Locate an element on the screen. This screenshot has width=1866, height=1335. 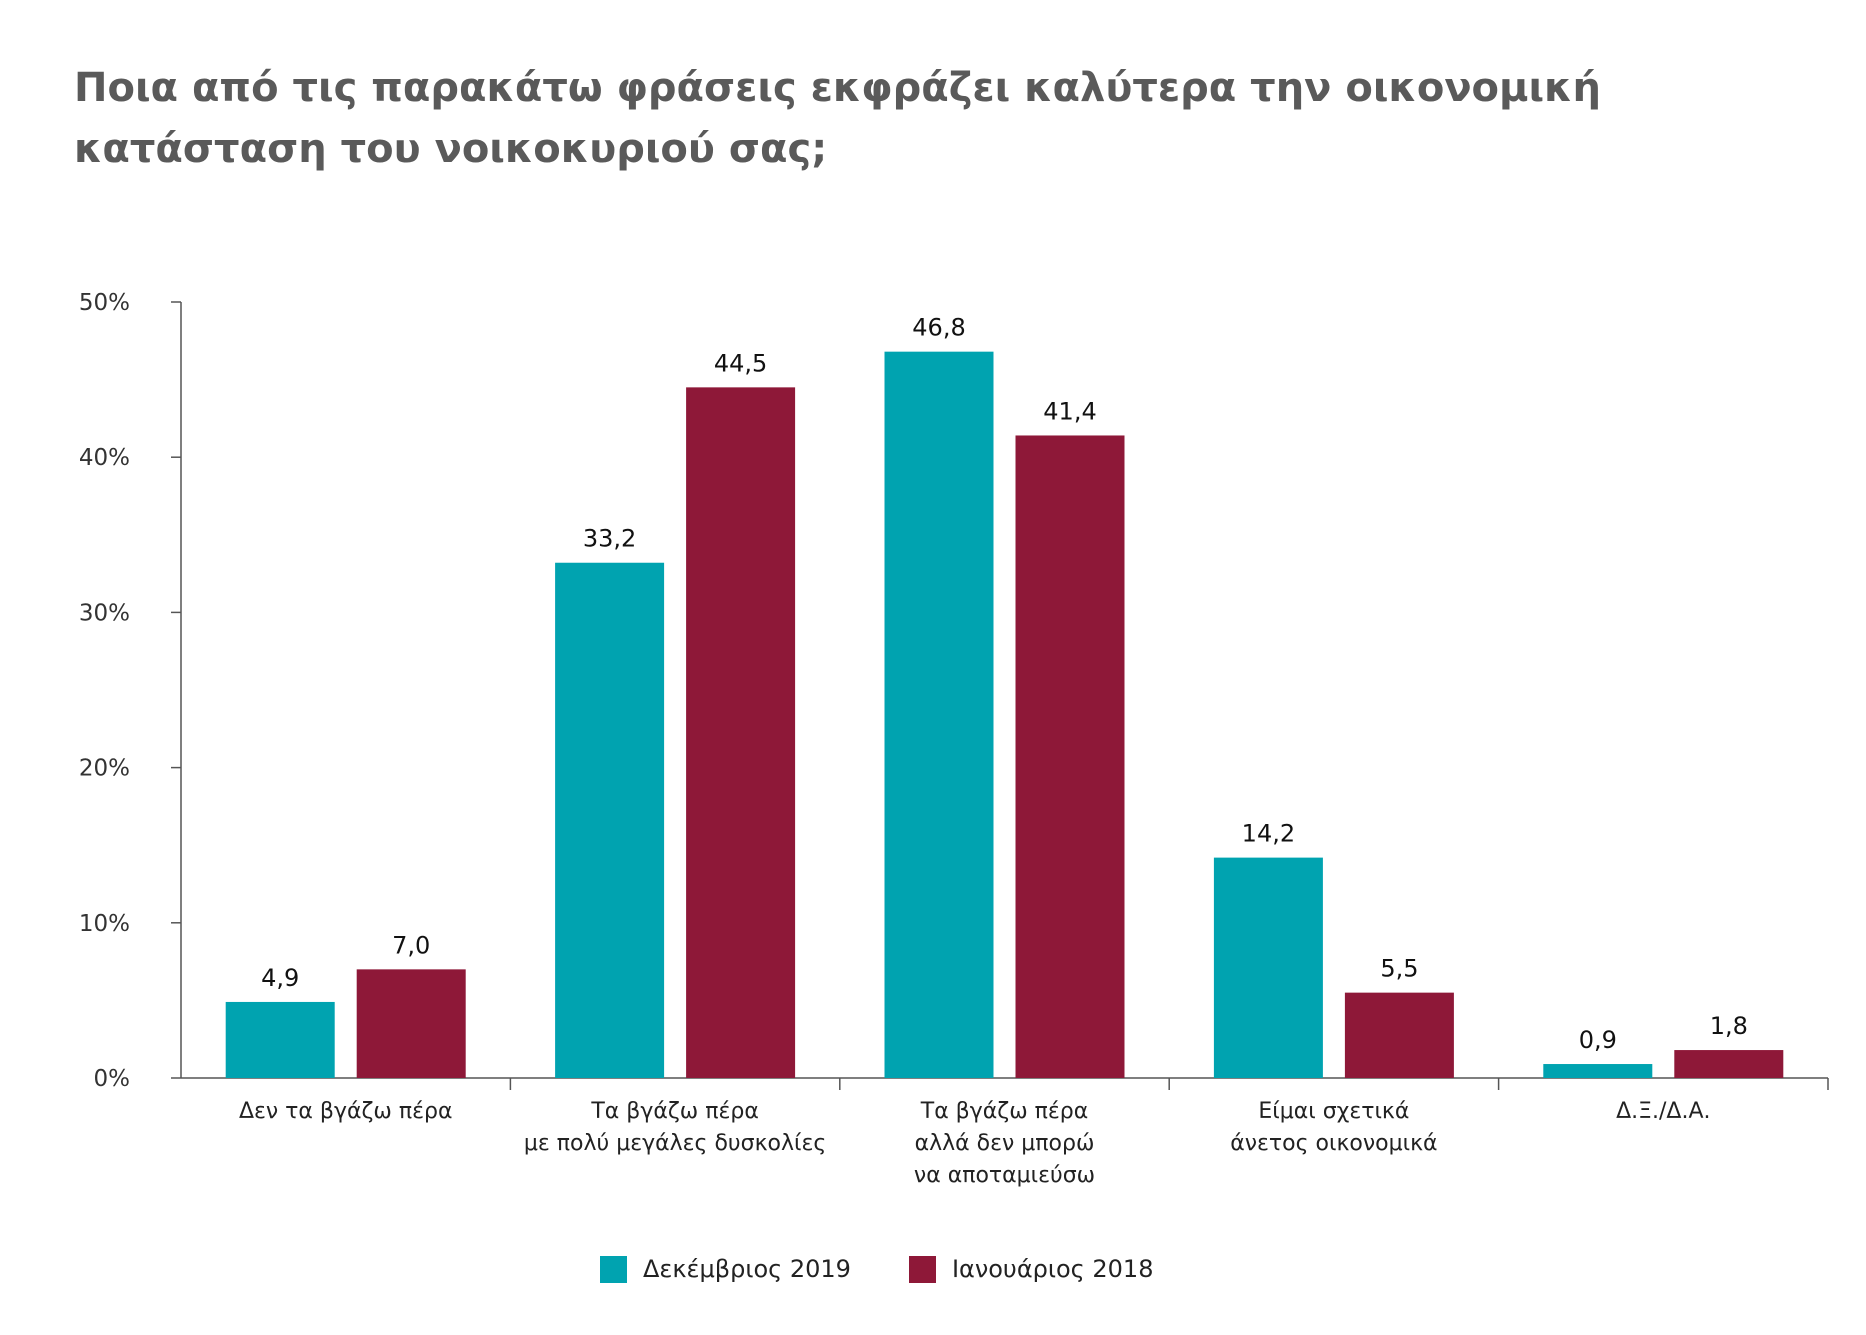
legend-item-jan2018: Ιανουάριος 2018 is located at coordinates (1031, 1269).